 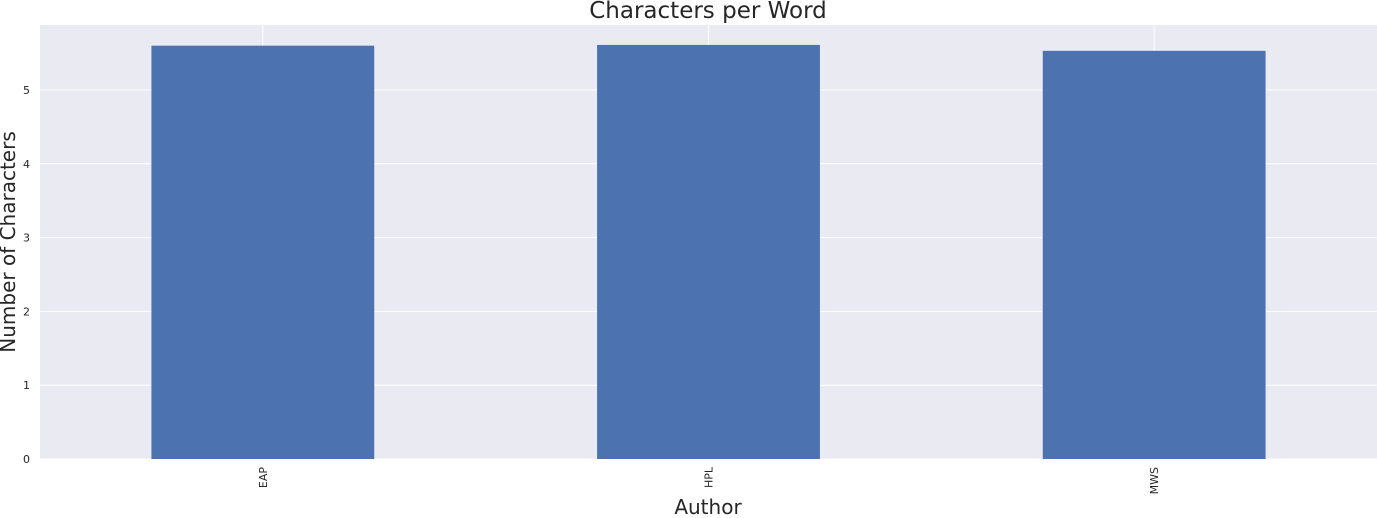 What do you see at coordinates (26, 164) in the screenshot?
I see `y-tick-label: 4` at bounding box center [26, 164].